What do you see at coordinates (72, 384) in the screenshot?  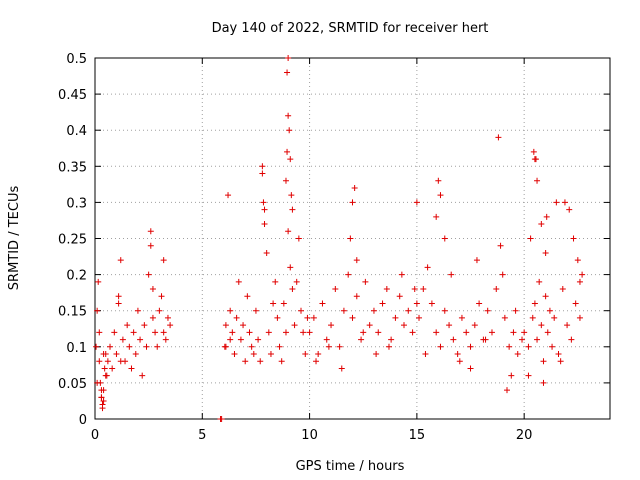 I see `y-tick-label: 0.05` at bounding box center [72, 384].